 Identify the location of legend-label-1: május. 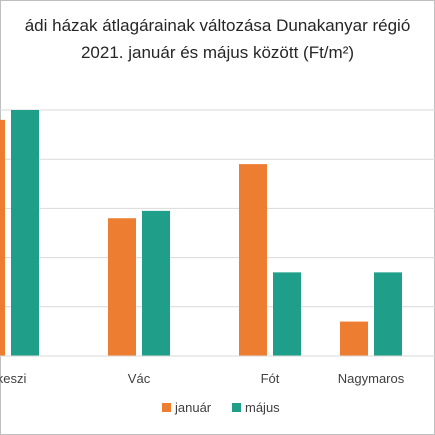
(262, 407).